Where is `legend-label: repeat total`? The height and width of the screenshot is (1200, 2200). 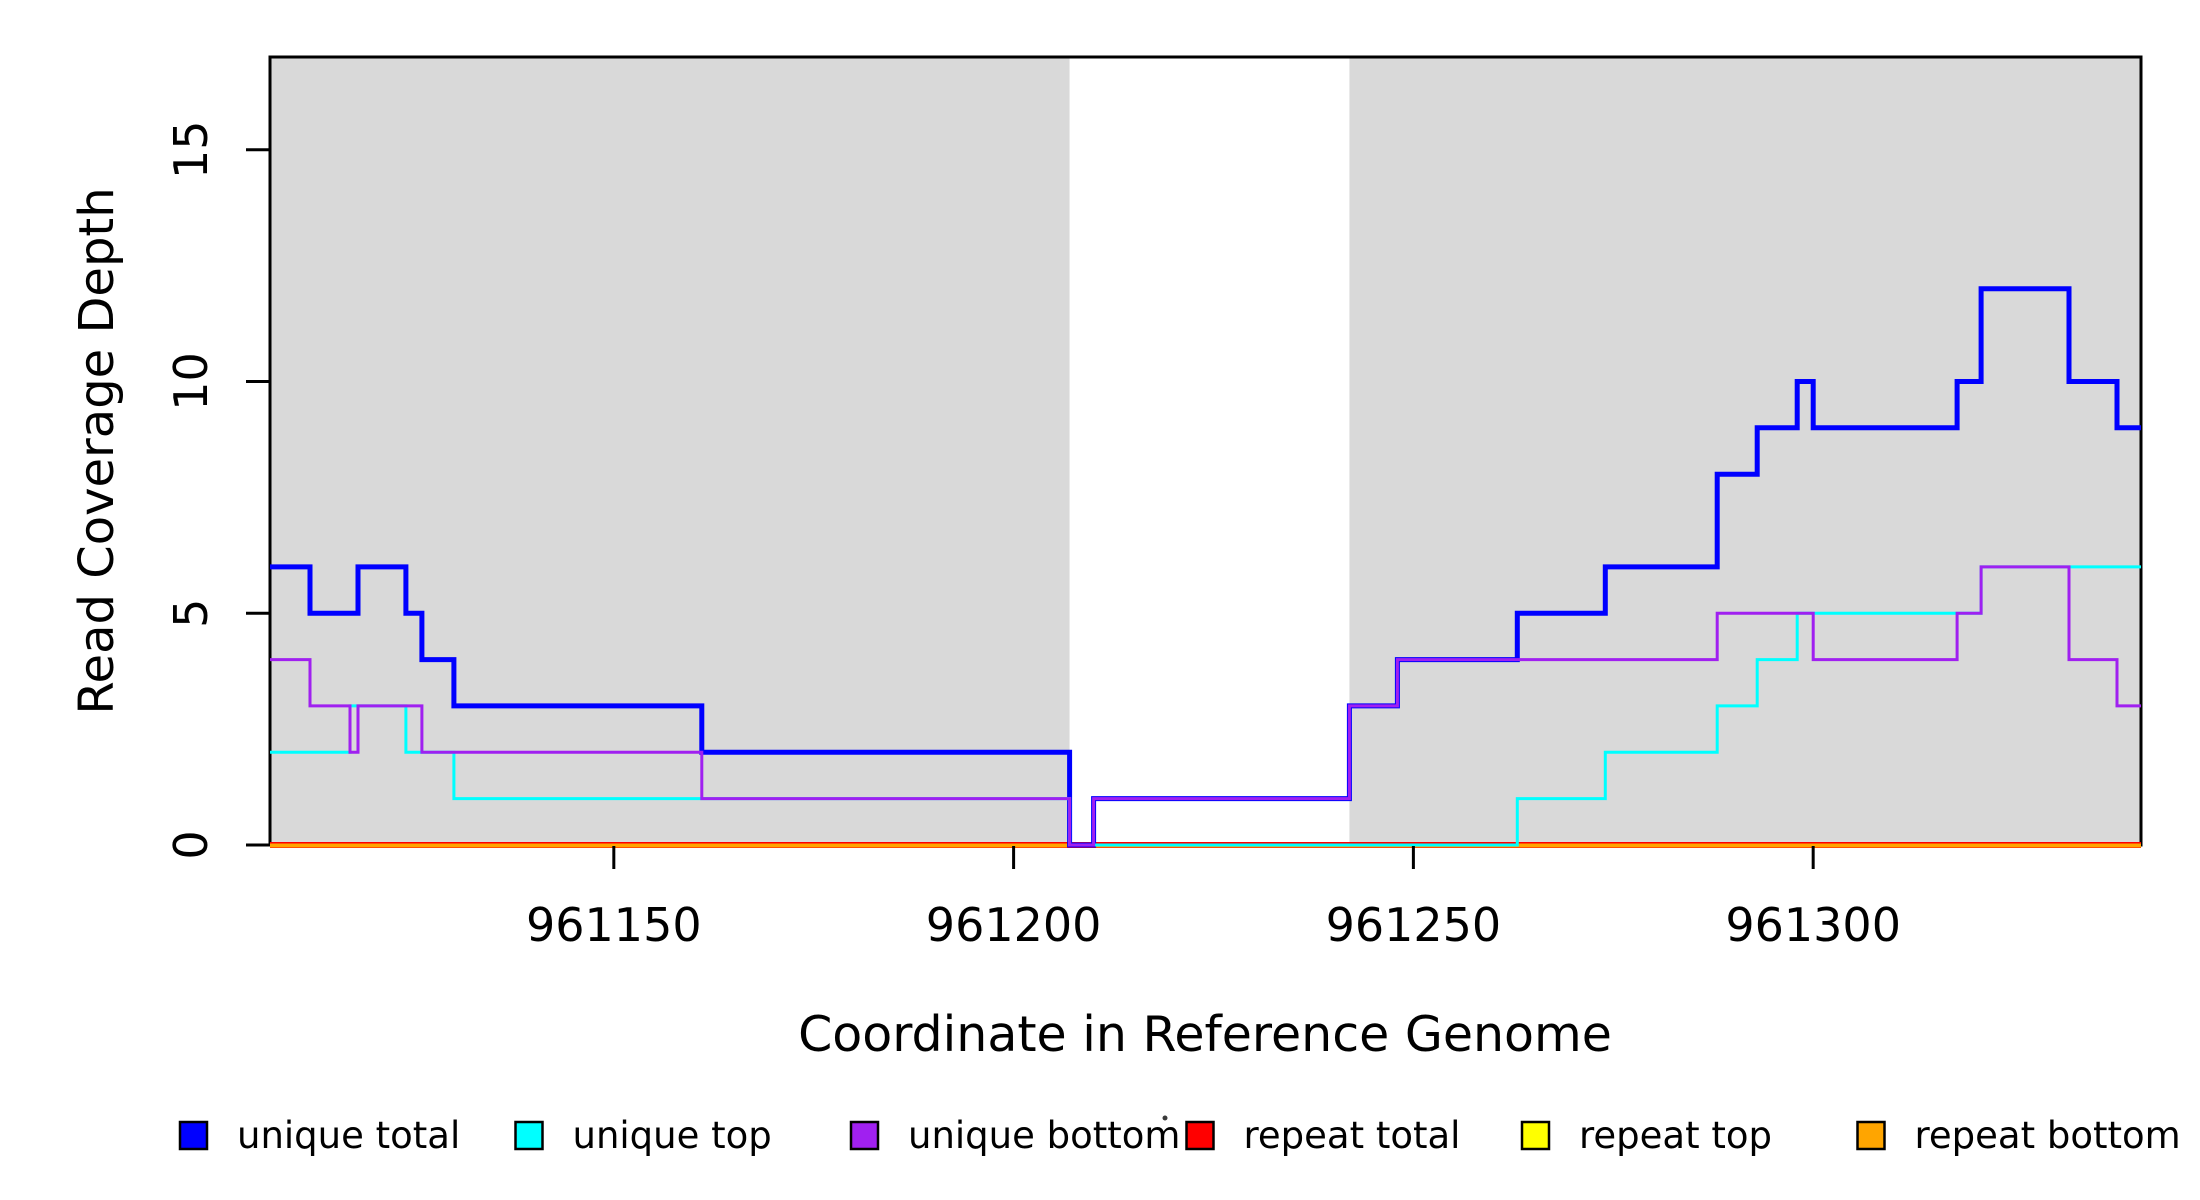 legend-label: repeat total is located at coordinates (1352, 1135).